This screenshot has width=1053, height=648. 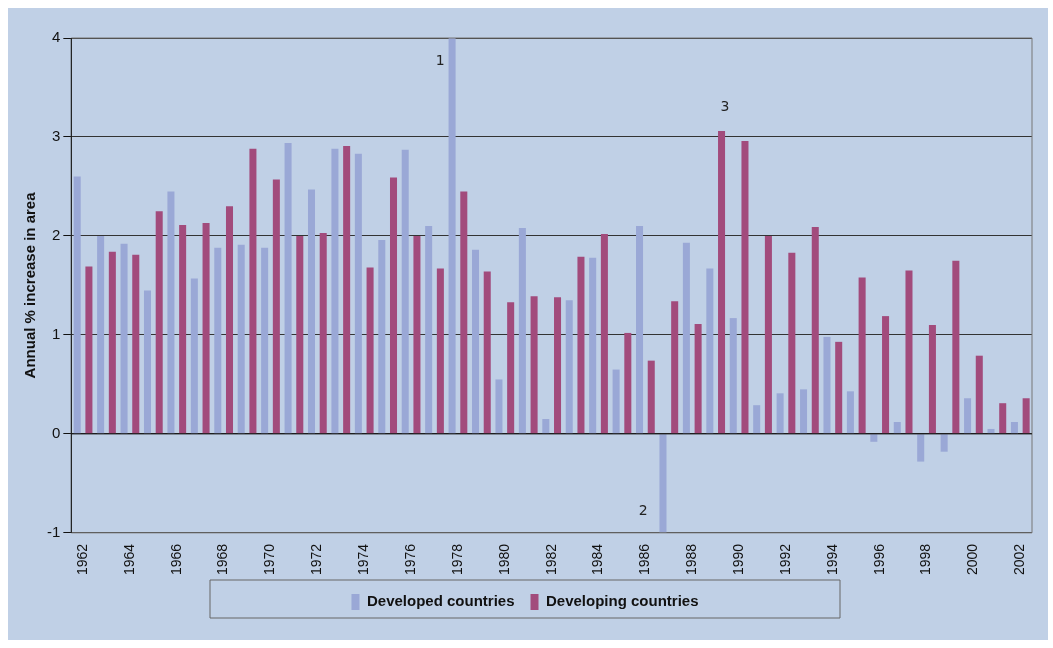 What do you see at coordinates (643, 509) in the screenshot?
I see `annotation: 2` at bounding box center [643, 509].